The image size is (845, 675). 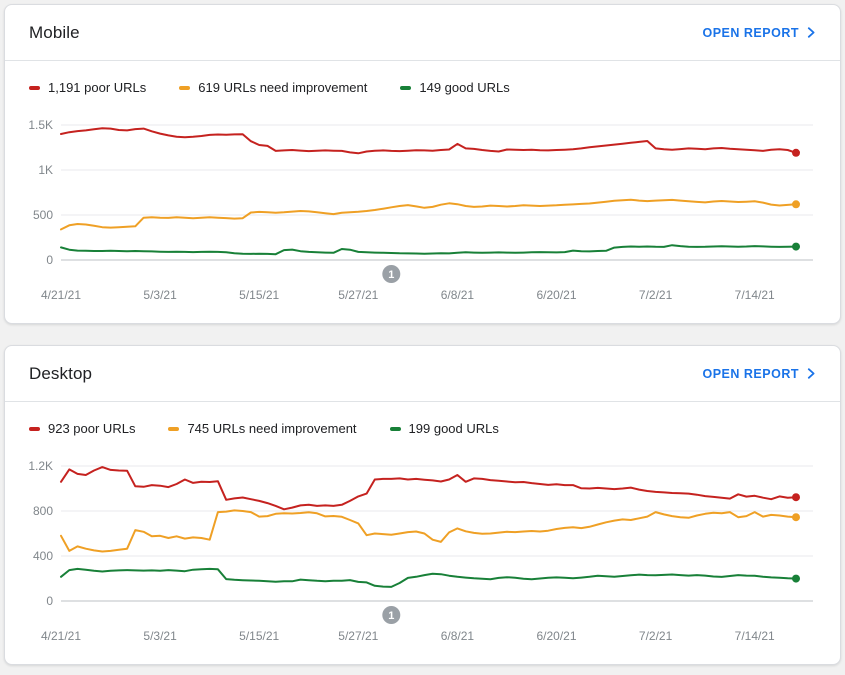 I want to click on desktop-open-report-label: OPEN REPORT, so click(x=750, y=373).